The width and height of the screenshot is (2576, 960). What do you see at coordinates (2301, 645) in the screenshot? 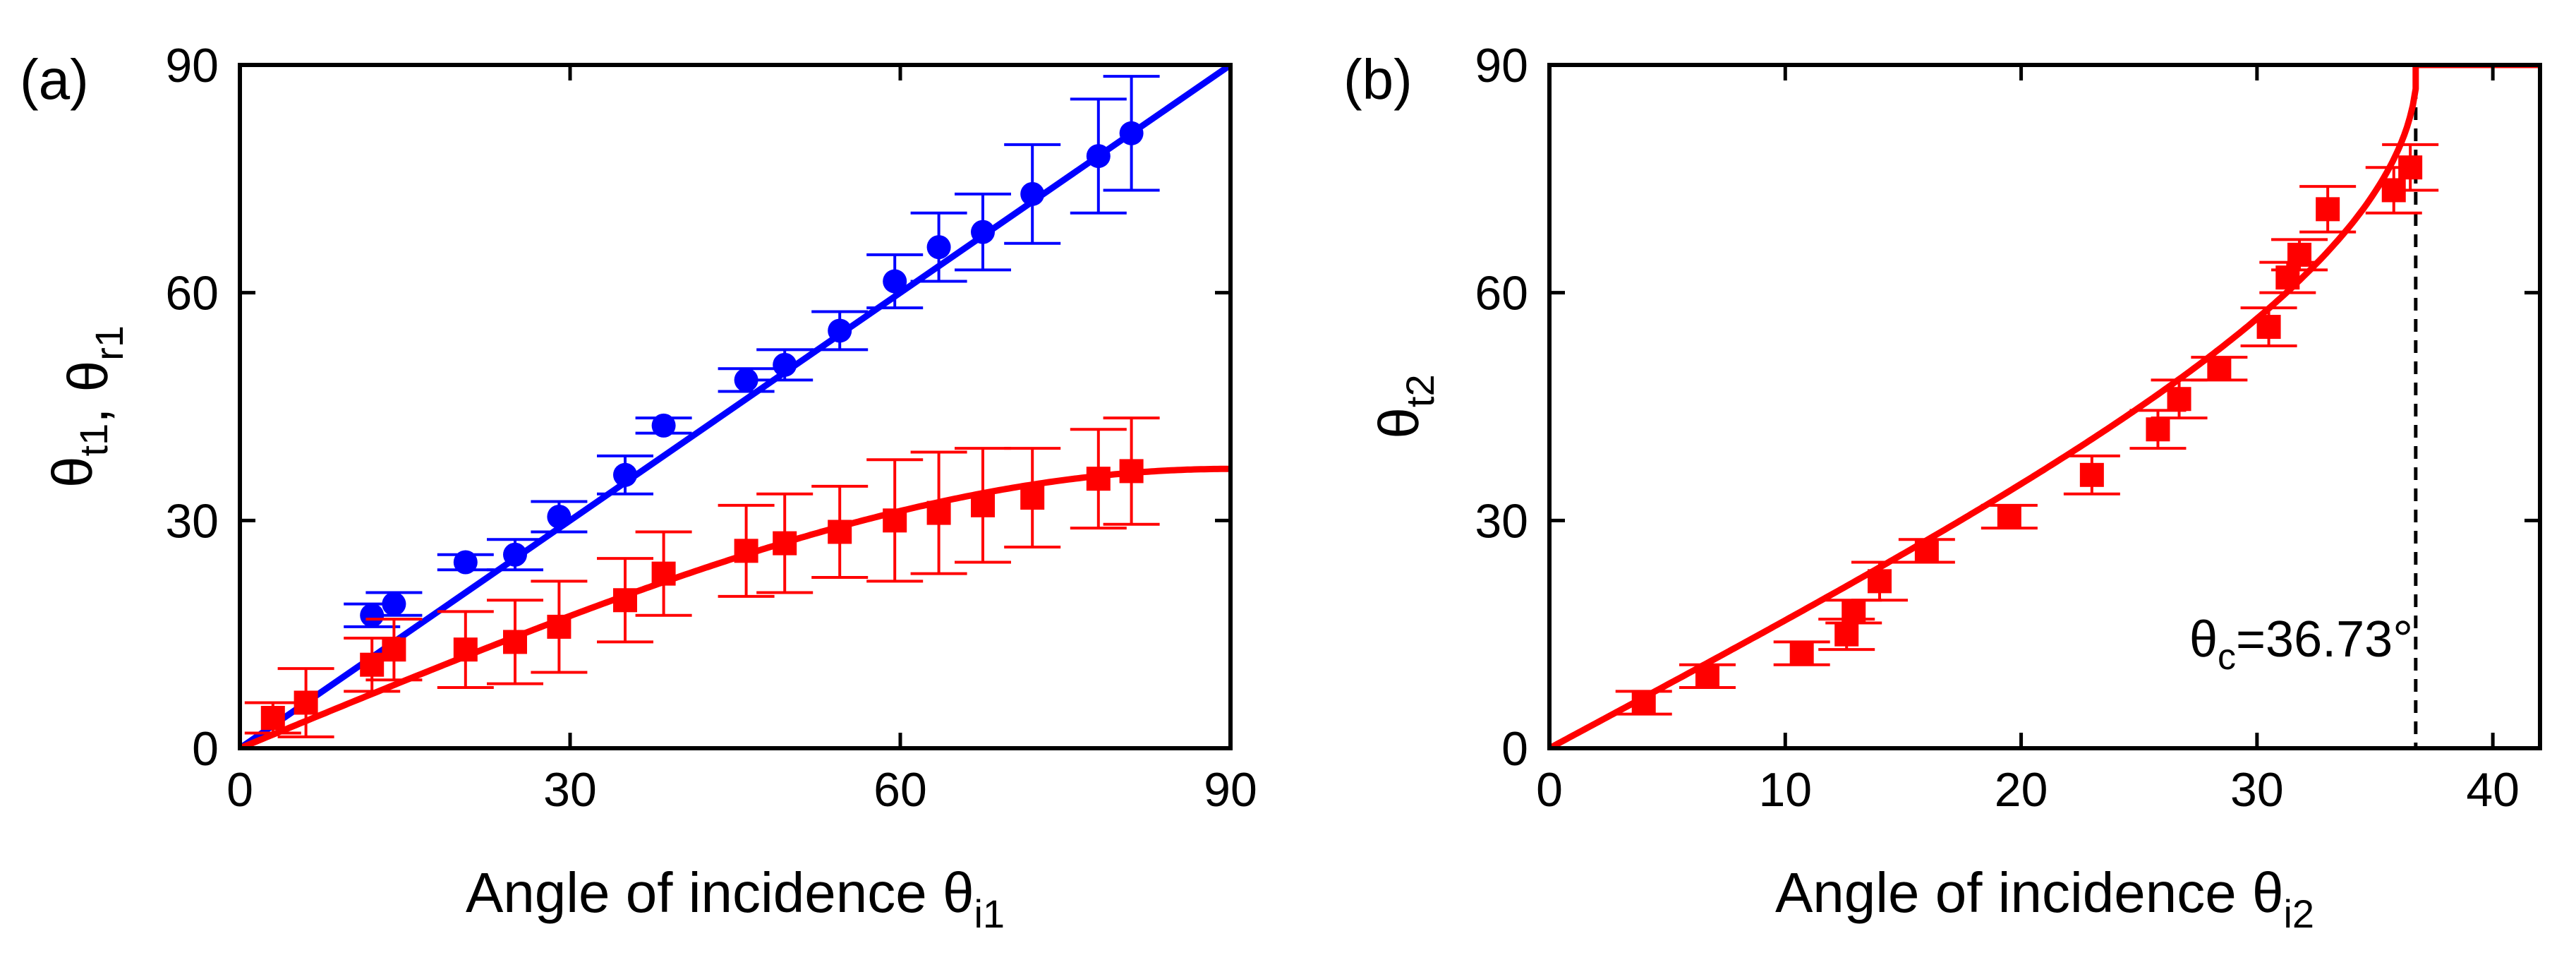
I see `critical-angle-annotation: θc=36.73°` at bounding box center [2301, 645].